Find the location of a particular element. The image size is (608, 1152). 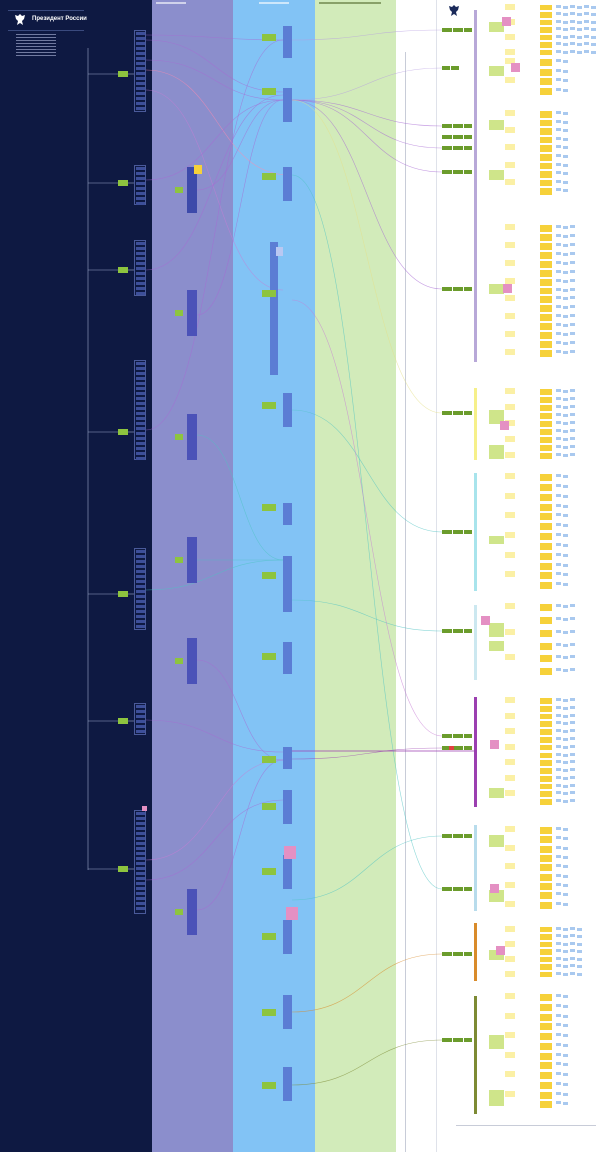

region-cluster-2-mid-node is located at coordinates (510, 391).